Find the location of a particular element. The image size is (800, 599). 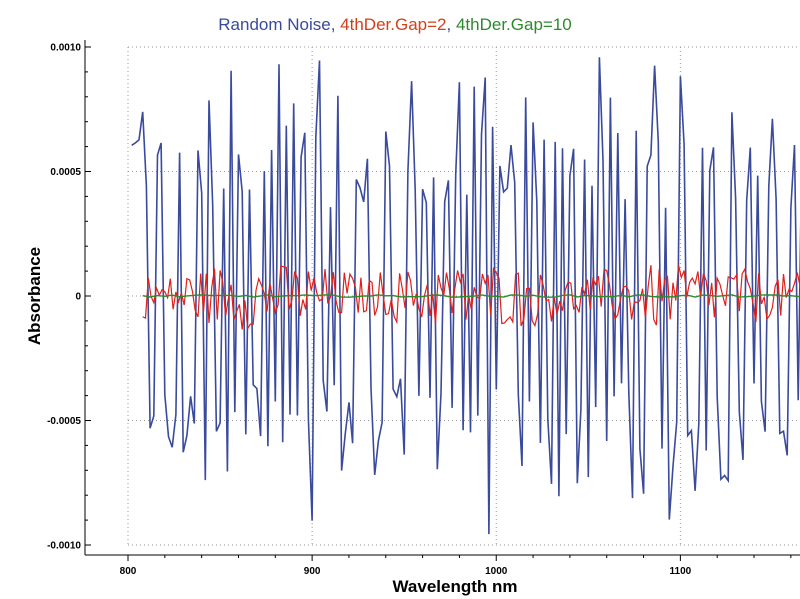

title-part-3: , is located at coordinates (451, 24).